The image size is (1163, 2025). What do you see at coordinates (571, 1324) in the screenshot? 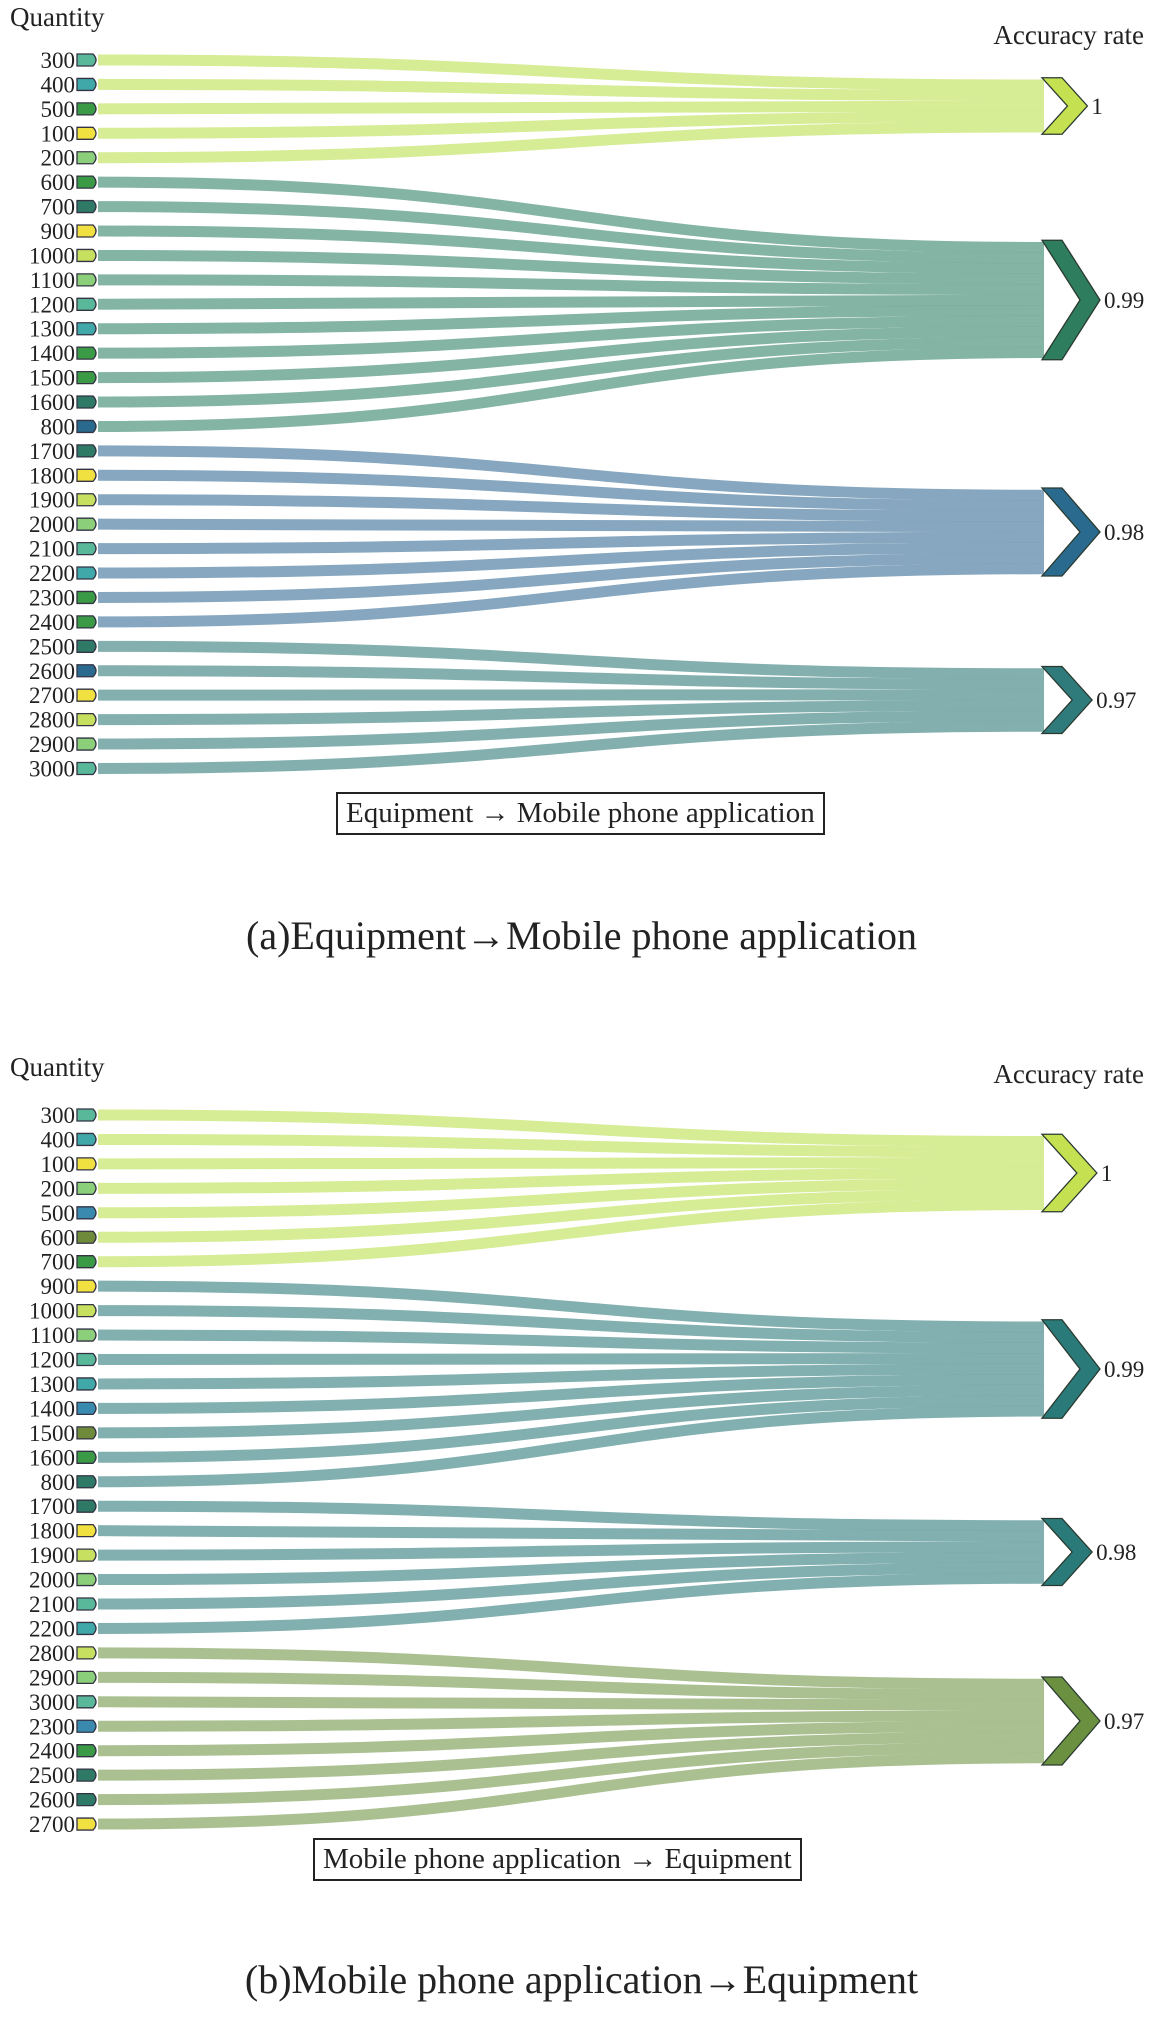
I see `link-1000-to-0.99` at bounding box center [571, 1324].